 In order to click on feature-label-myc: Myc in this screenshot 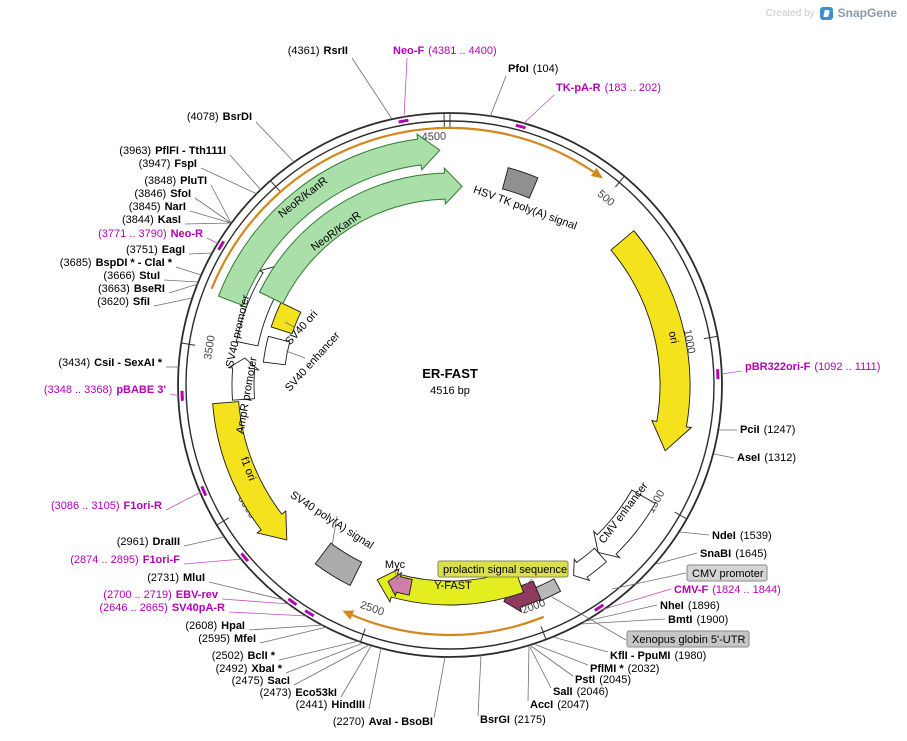, I will do `click(395, 565)`.